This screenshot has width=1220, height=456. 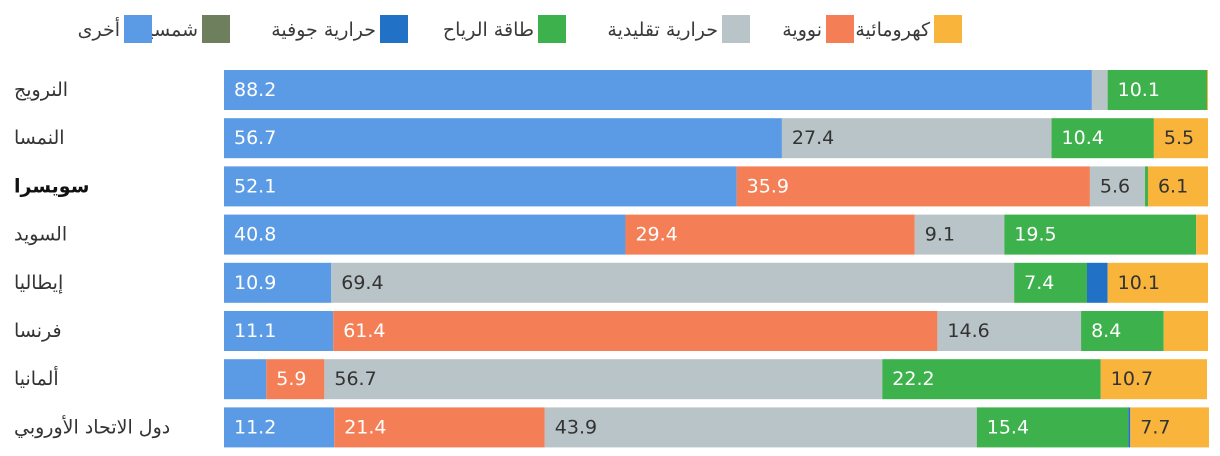 What do you see at coordinates (768, 186) in the screenshot?
I see `data-label: 35.9` at bounding box center [768, 186].